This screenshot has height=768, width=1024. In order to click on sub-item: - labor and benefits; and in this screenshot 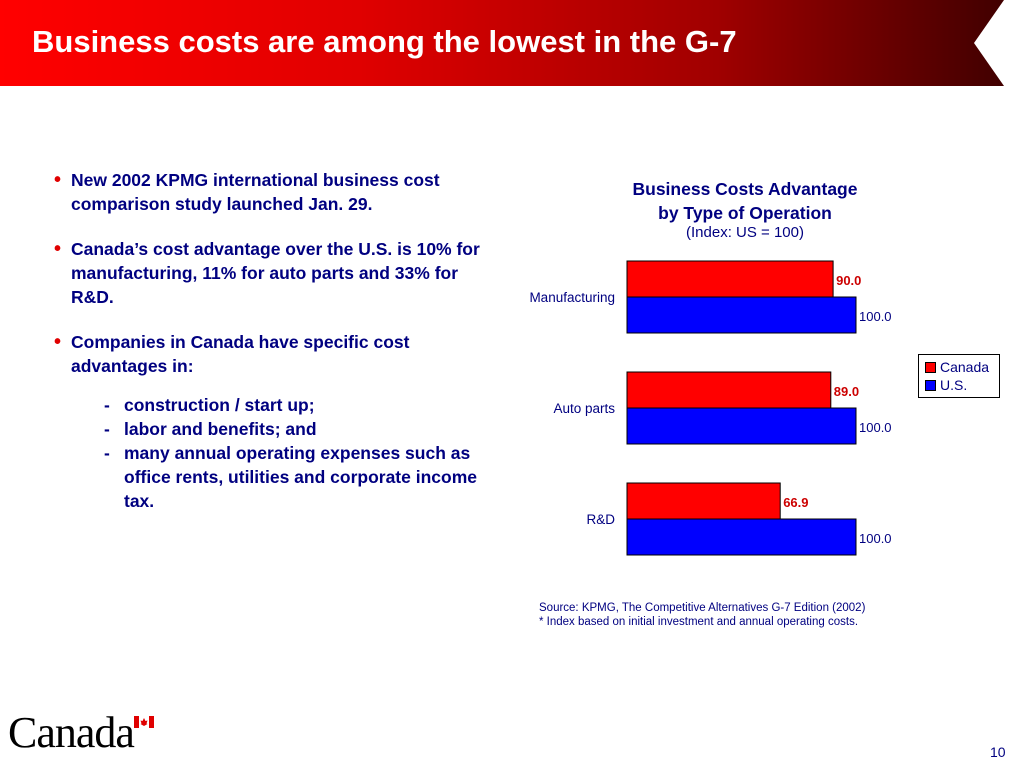, I will do `click(269, 429)`.